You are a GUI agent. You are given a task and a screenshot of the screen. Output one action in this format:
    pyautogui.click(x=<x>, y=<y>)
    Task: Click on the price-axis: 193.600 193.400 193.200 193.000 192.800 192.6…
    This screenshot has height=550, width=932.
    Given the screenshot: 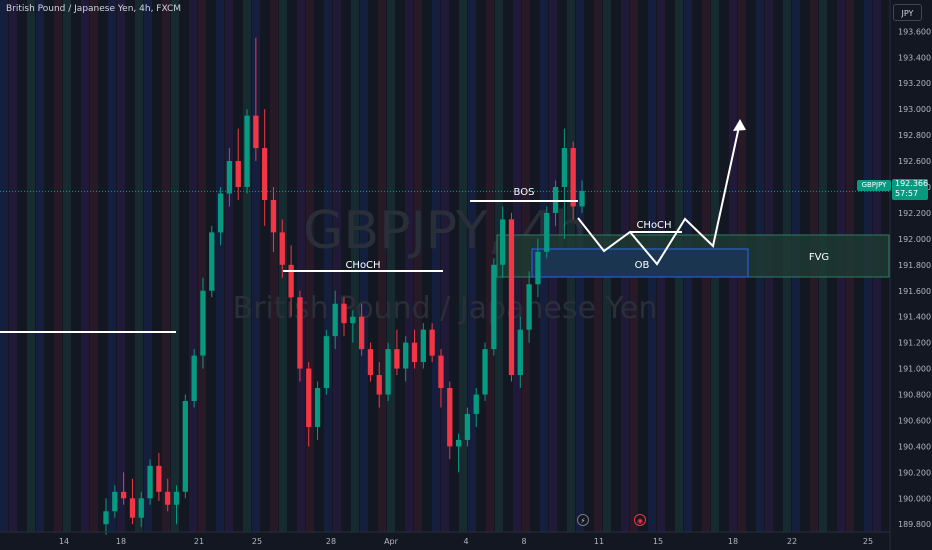 What is the action you would take?
    pyautogui.click(x=914, y=278)
    